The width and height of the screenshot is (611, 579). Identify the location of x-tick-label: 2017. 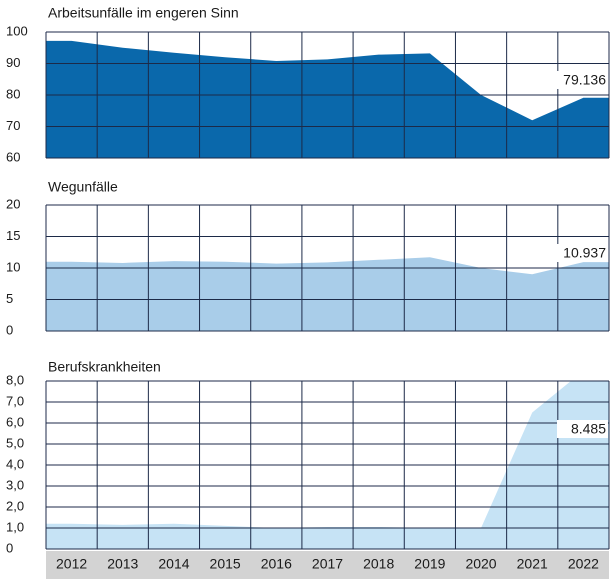
(327, 564).